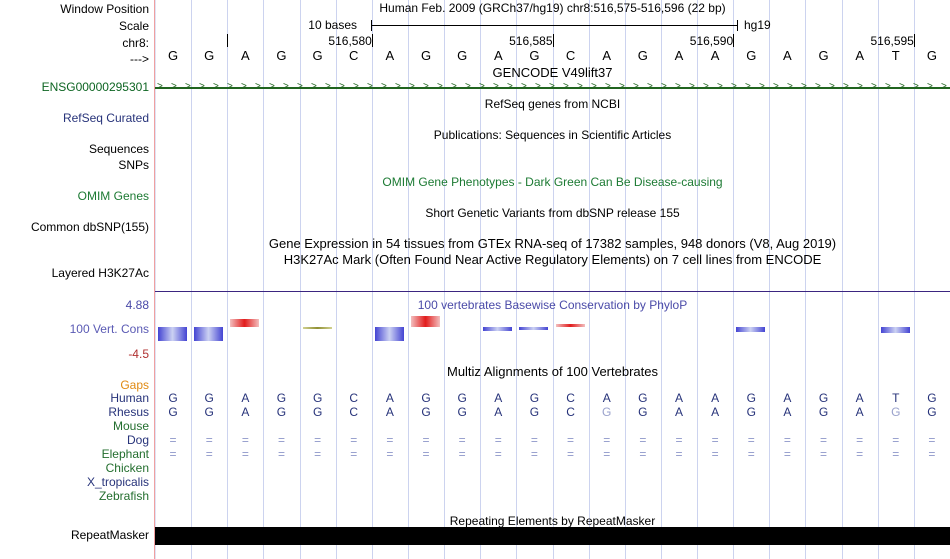  I want to click on species-label-x_tropicalis: X_tropicalis, so click(117, 482).